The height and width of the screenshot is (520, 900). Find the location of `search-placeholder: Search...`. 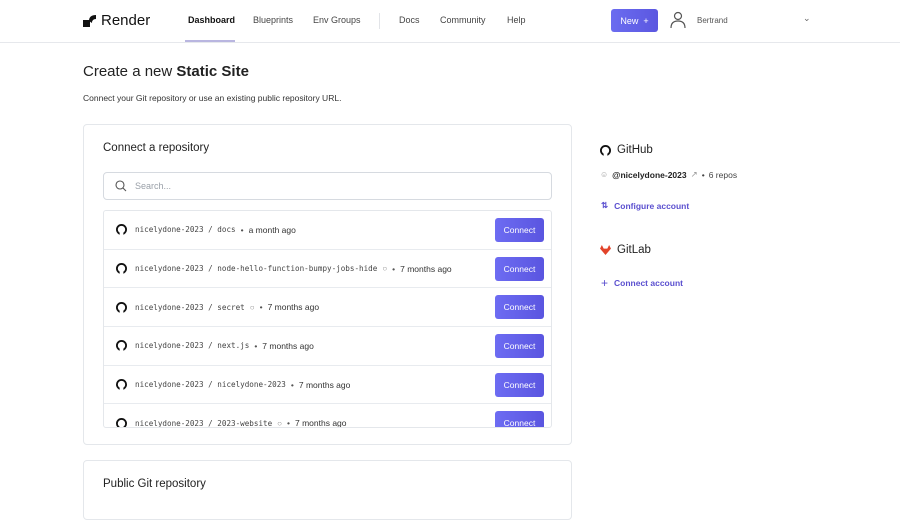

search-placeholder: Search... is located at coordinates (153, 186).